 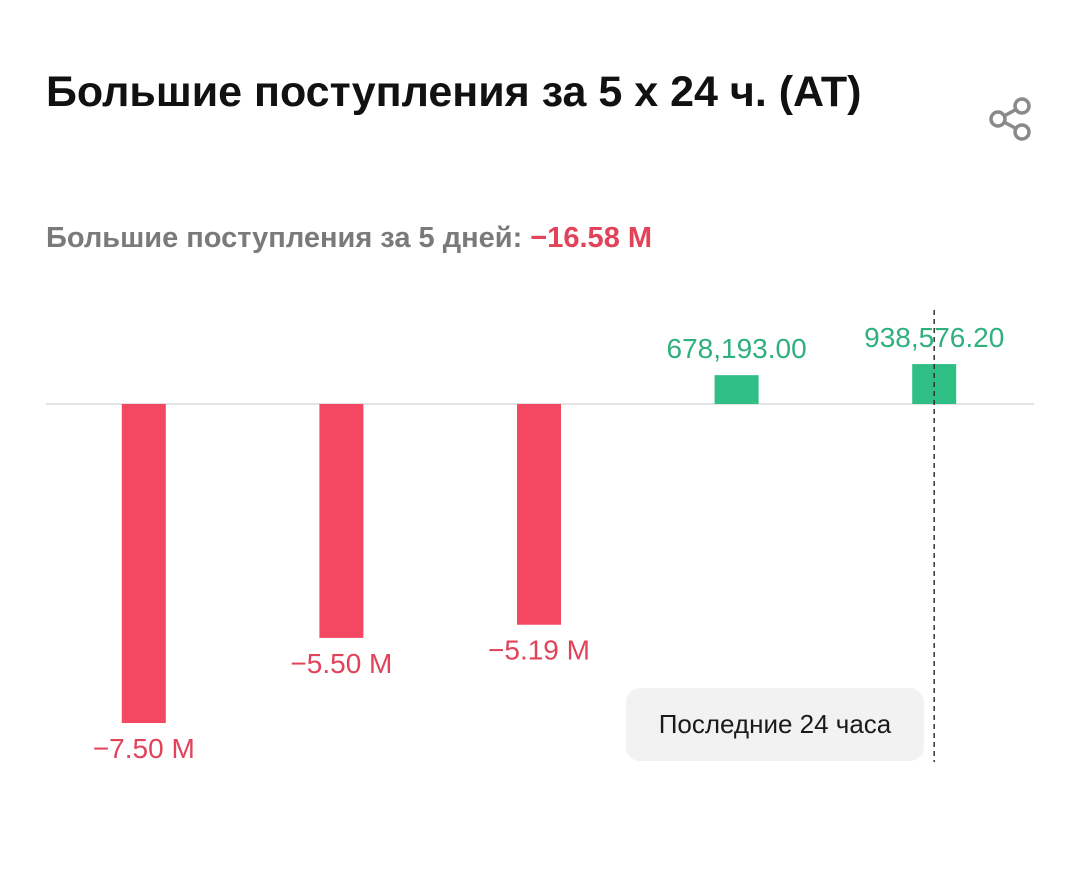 I want to click on bar-value-label: 678,193.00, so click(x=737, y=348).